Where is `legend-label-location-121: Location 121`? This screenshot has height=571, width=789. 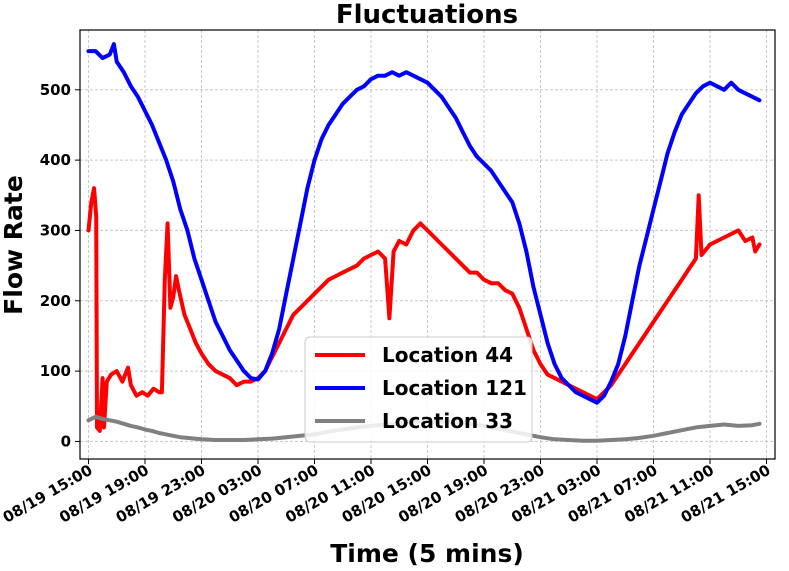
legend-label-location-121: Location 121 is located at coordinates (454, 388).